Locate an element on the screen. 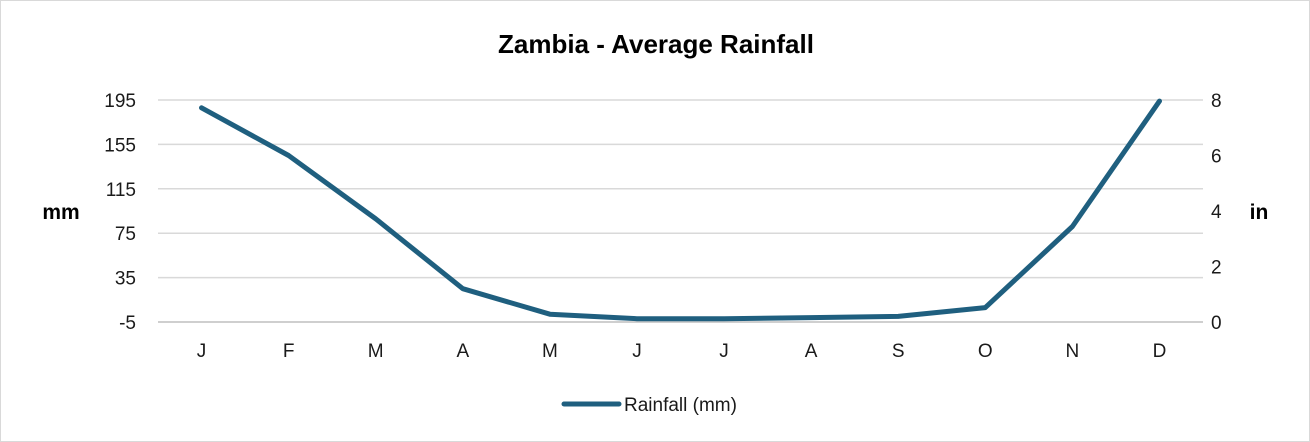  x-tick-label: F is located at coordinates (289, 351).